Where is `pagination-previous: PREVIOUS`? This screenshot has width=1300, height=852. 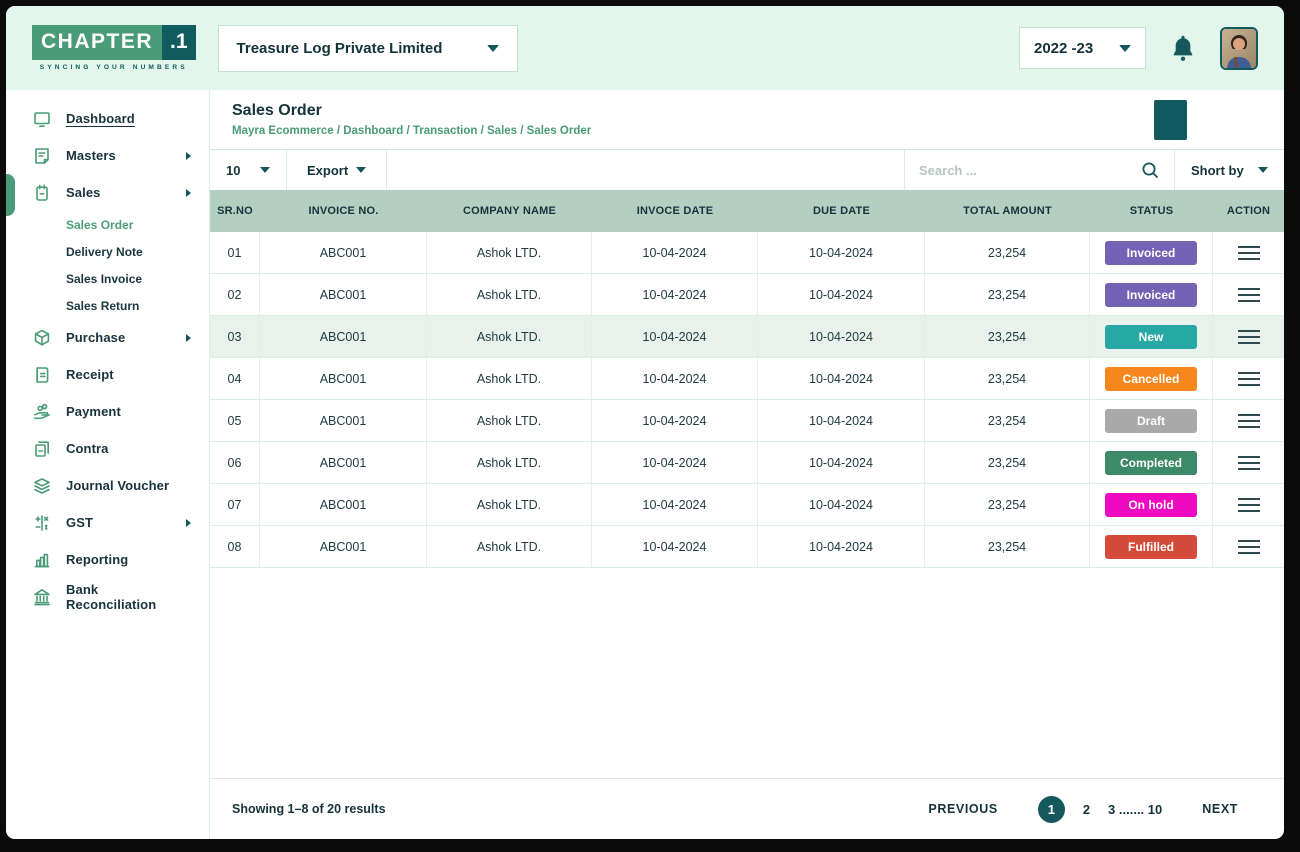
pagination-previous: PREVIOUS is located at coordinates (963, 809).